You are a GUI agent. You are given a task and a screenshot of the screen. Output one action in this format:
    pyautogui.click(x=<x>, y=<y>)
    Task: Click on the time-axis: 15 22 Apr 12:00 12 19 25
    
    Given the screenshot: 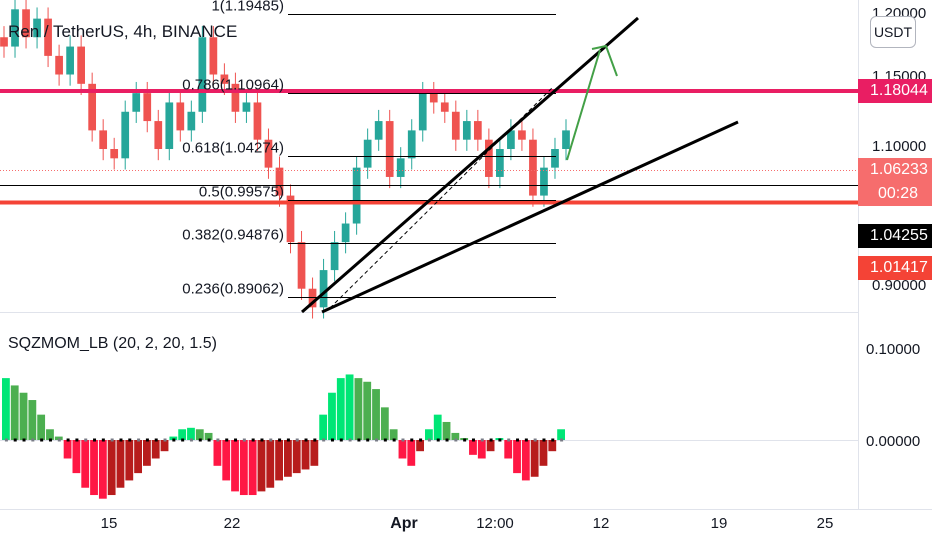 What is the action you would take?
    pyautogui.click(x=467, y=523)
    